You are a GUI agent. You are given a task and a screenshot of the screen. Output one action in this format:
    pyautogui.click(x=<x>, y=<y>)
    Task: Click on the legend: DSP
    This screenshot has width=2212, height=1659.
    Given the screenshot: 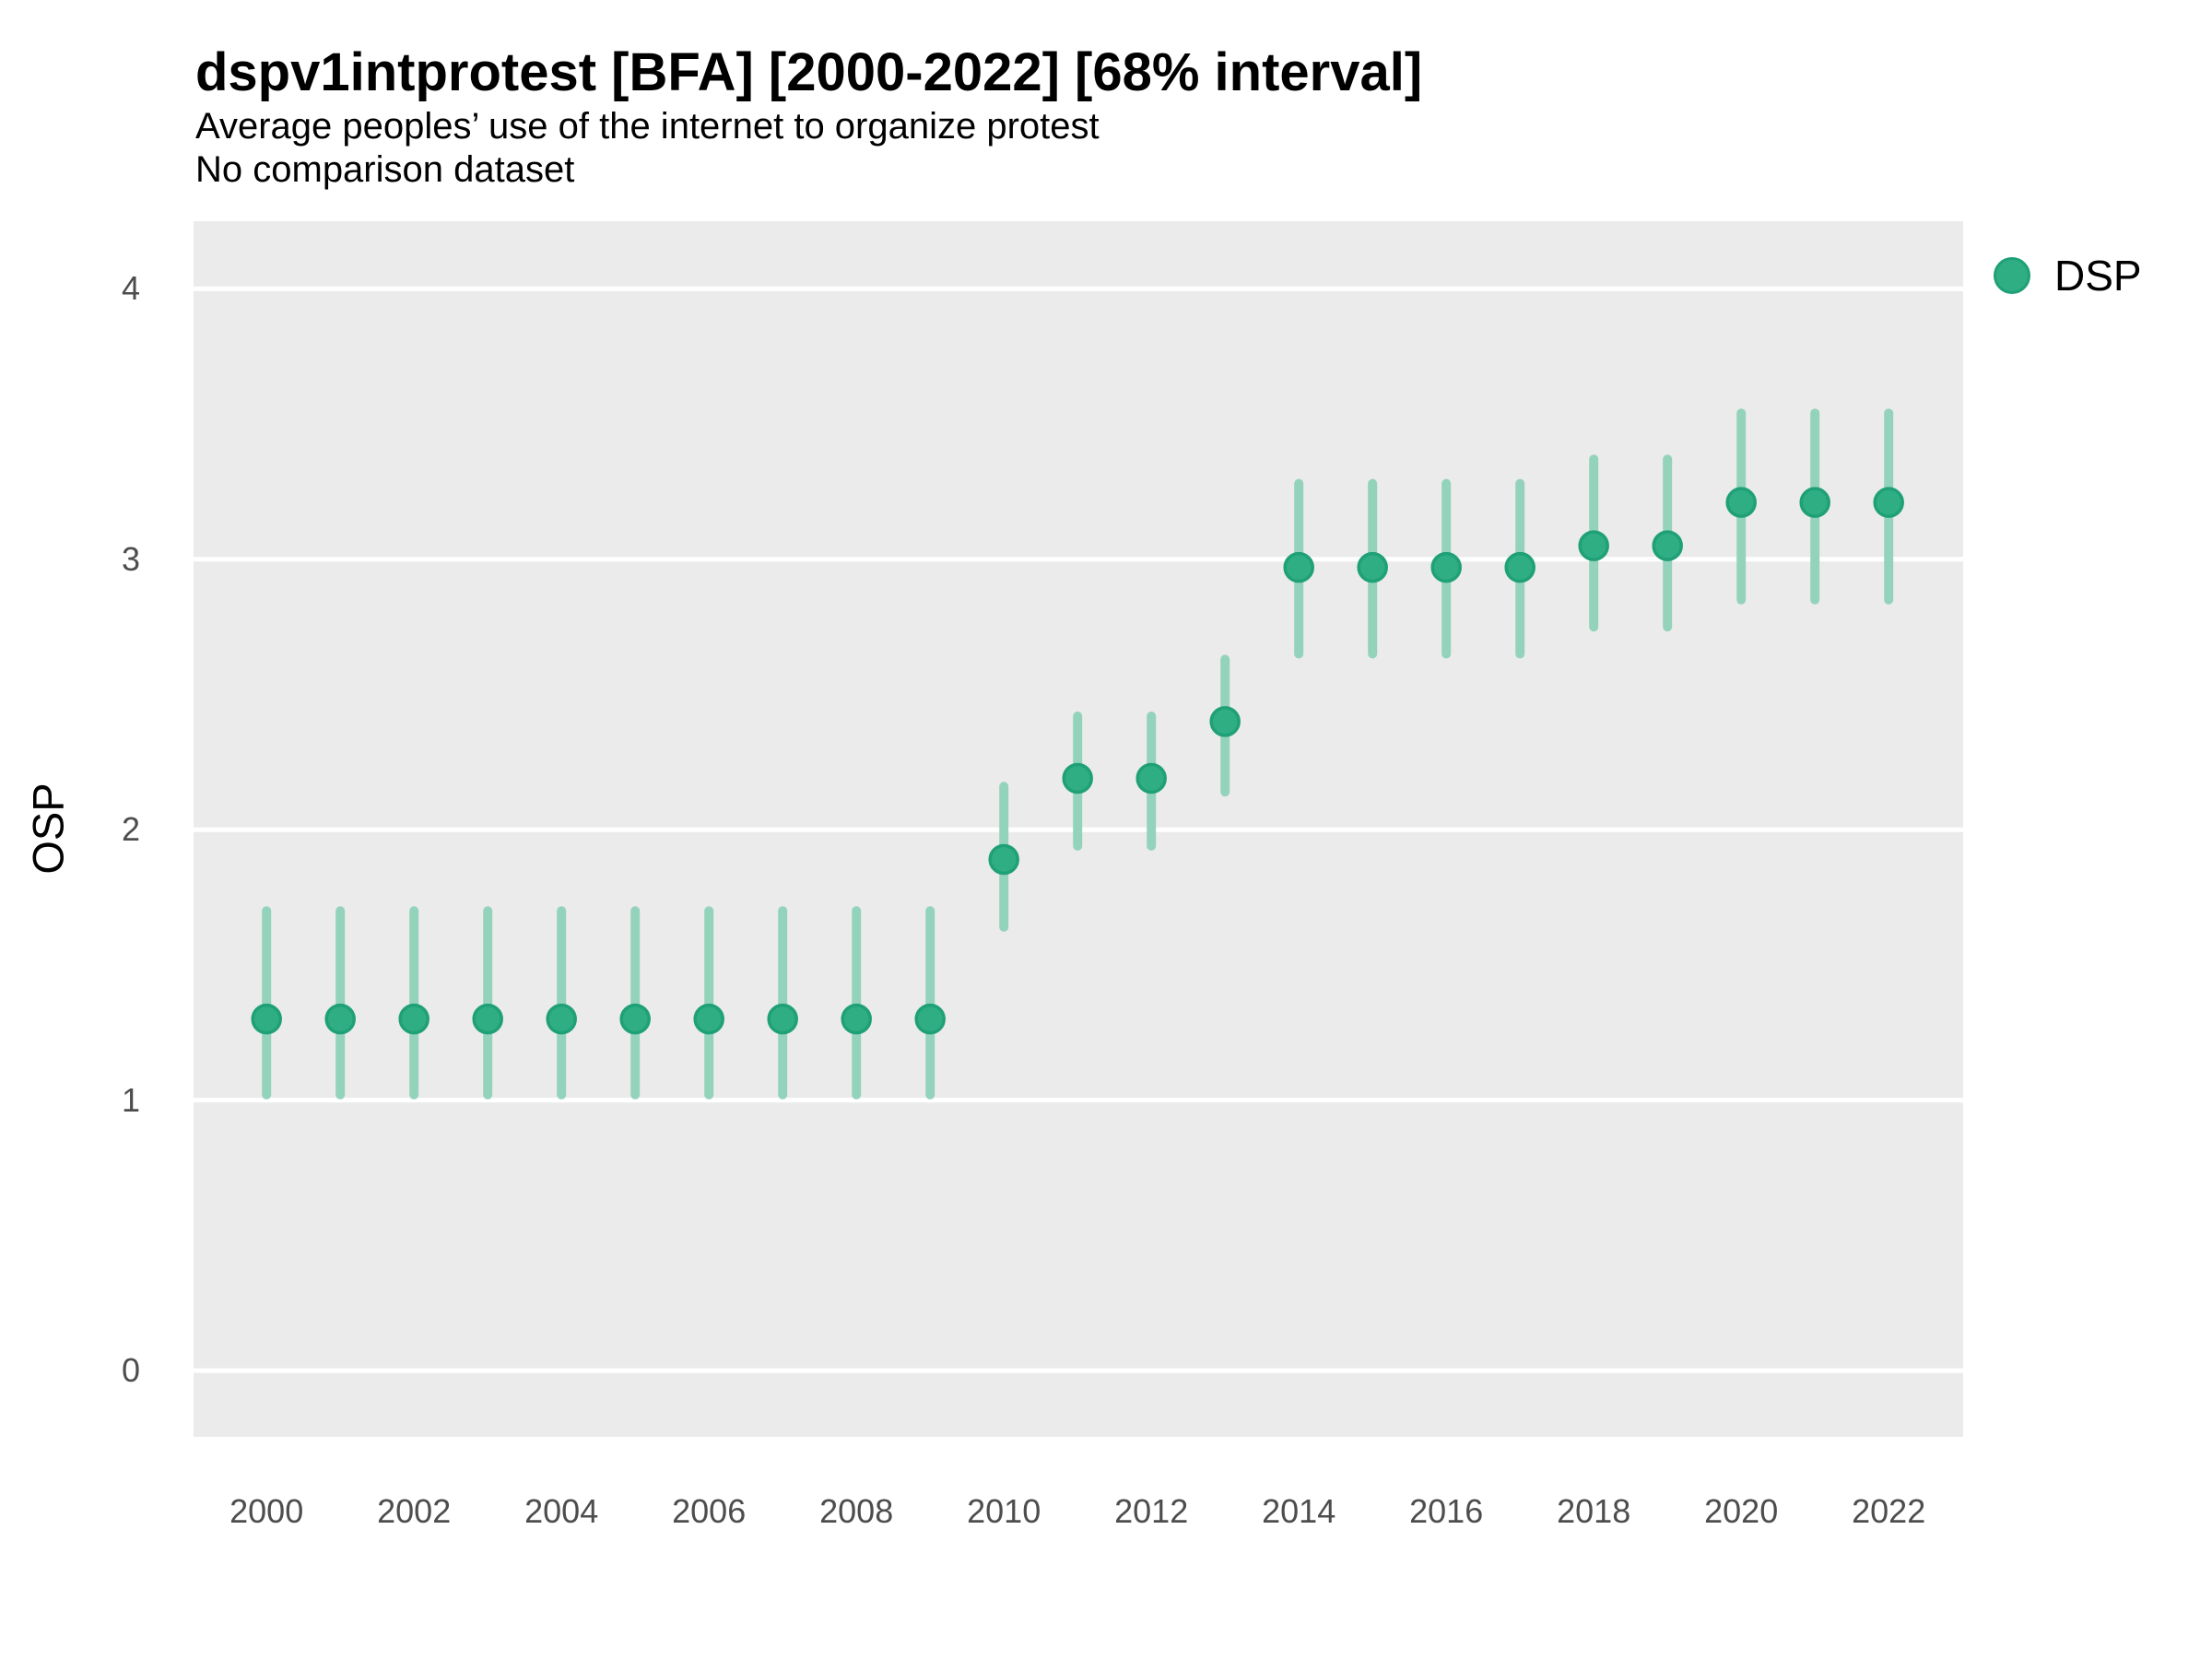 What is the action you would take?
    pyautogui.click(x=2068, y=275)
    